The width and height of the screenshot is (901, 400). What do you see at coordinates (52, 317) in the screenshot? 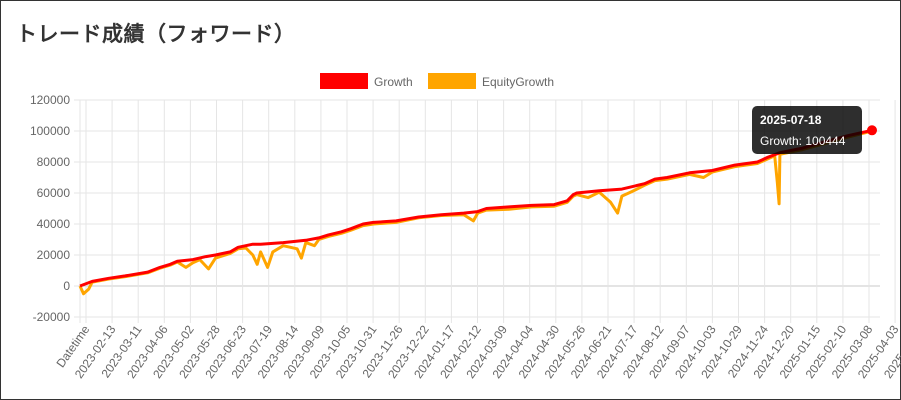
I see `y-tick-label: -20000` at bounding box center [52, 317].